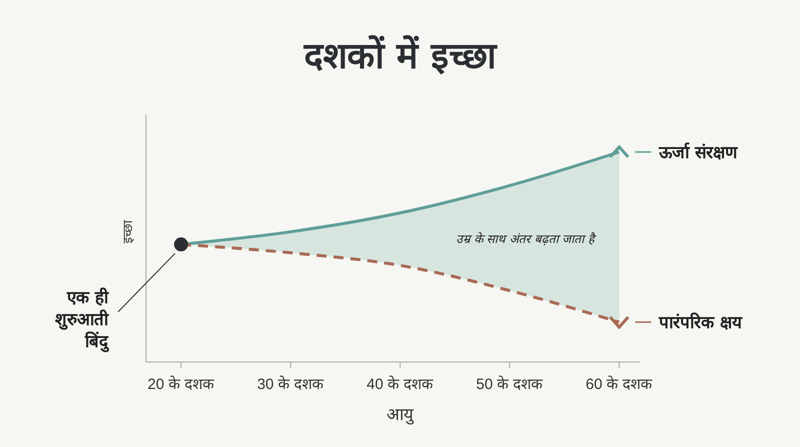  Describe the element at coordinates (510, 384) in the screenshot. I see `x-tick-label: 50 के दशक` at that location.